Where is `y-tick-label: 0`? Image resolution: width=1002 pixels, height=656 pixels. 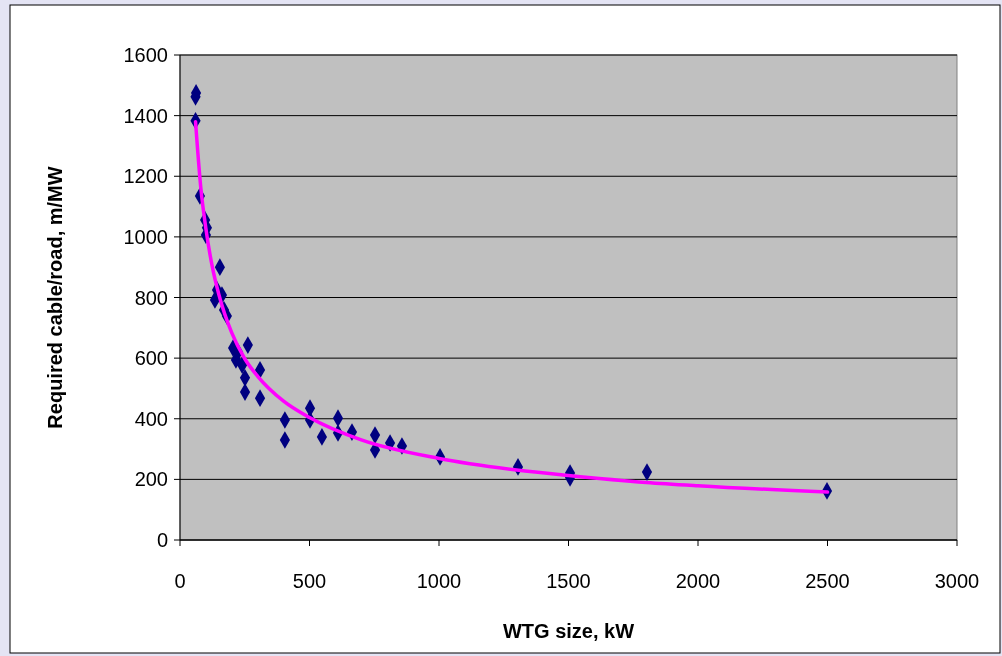
y-tick-label: 0 is located at coordinates (162, 540).